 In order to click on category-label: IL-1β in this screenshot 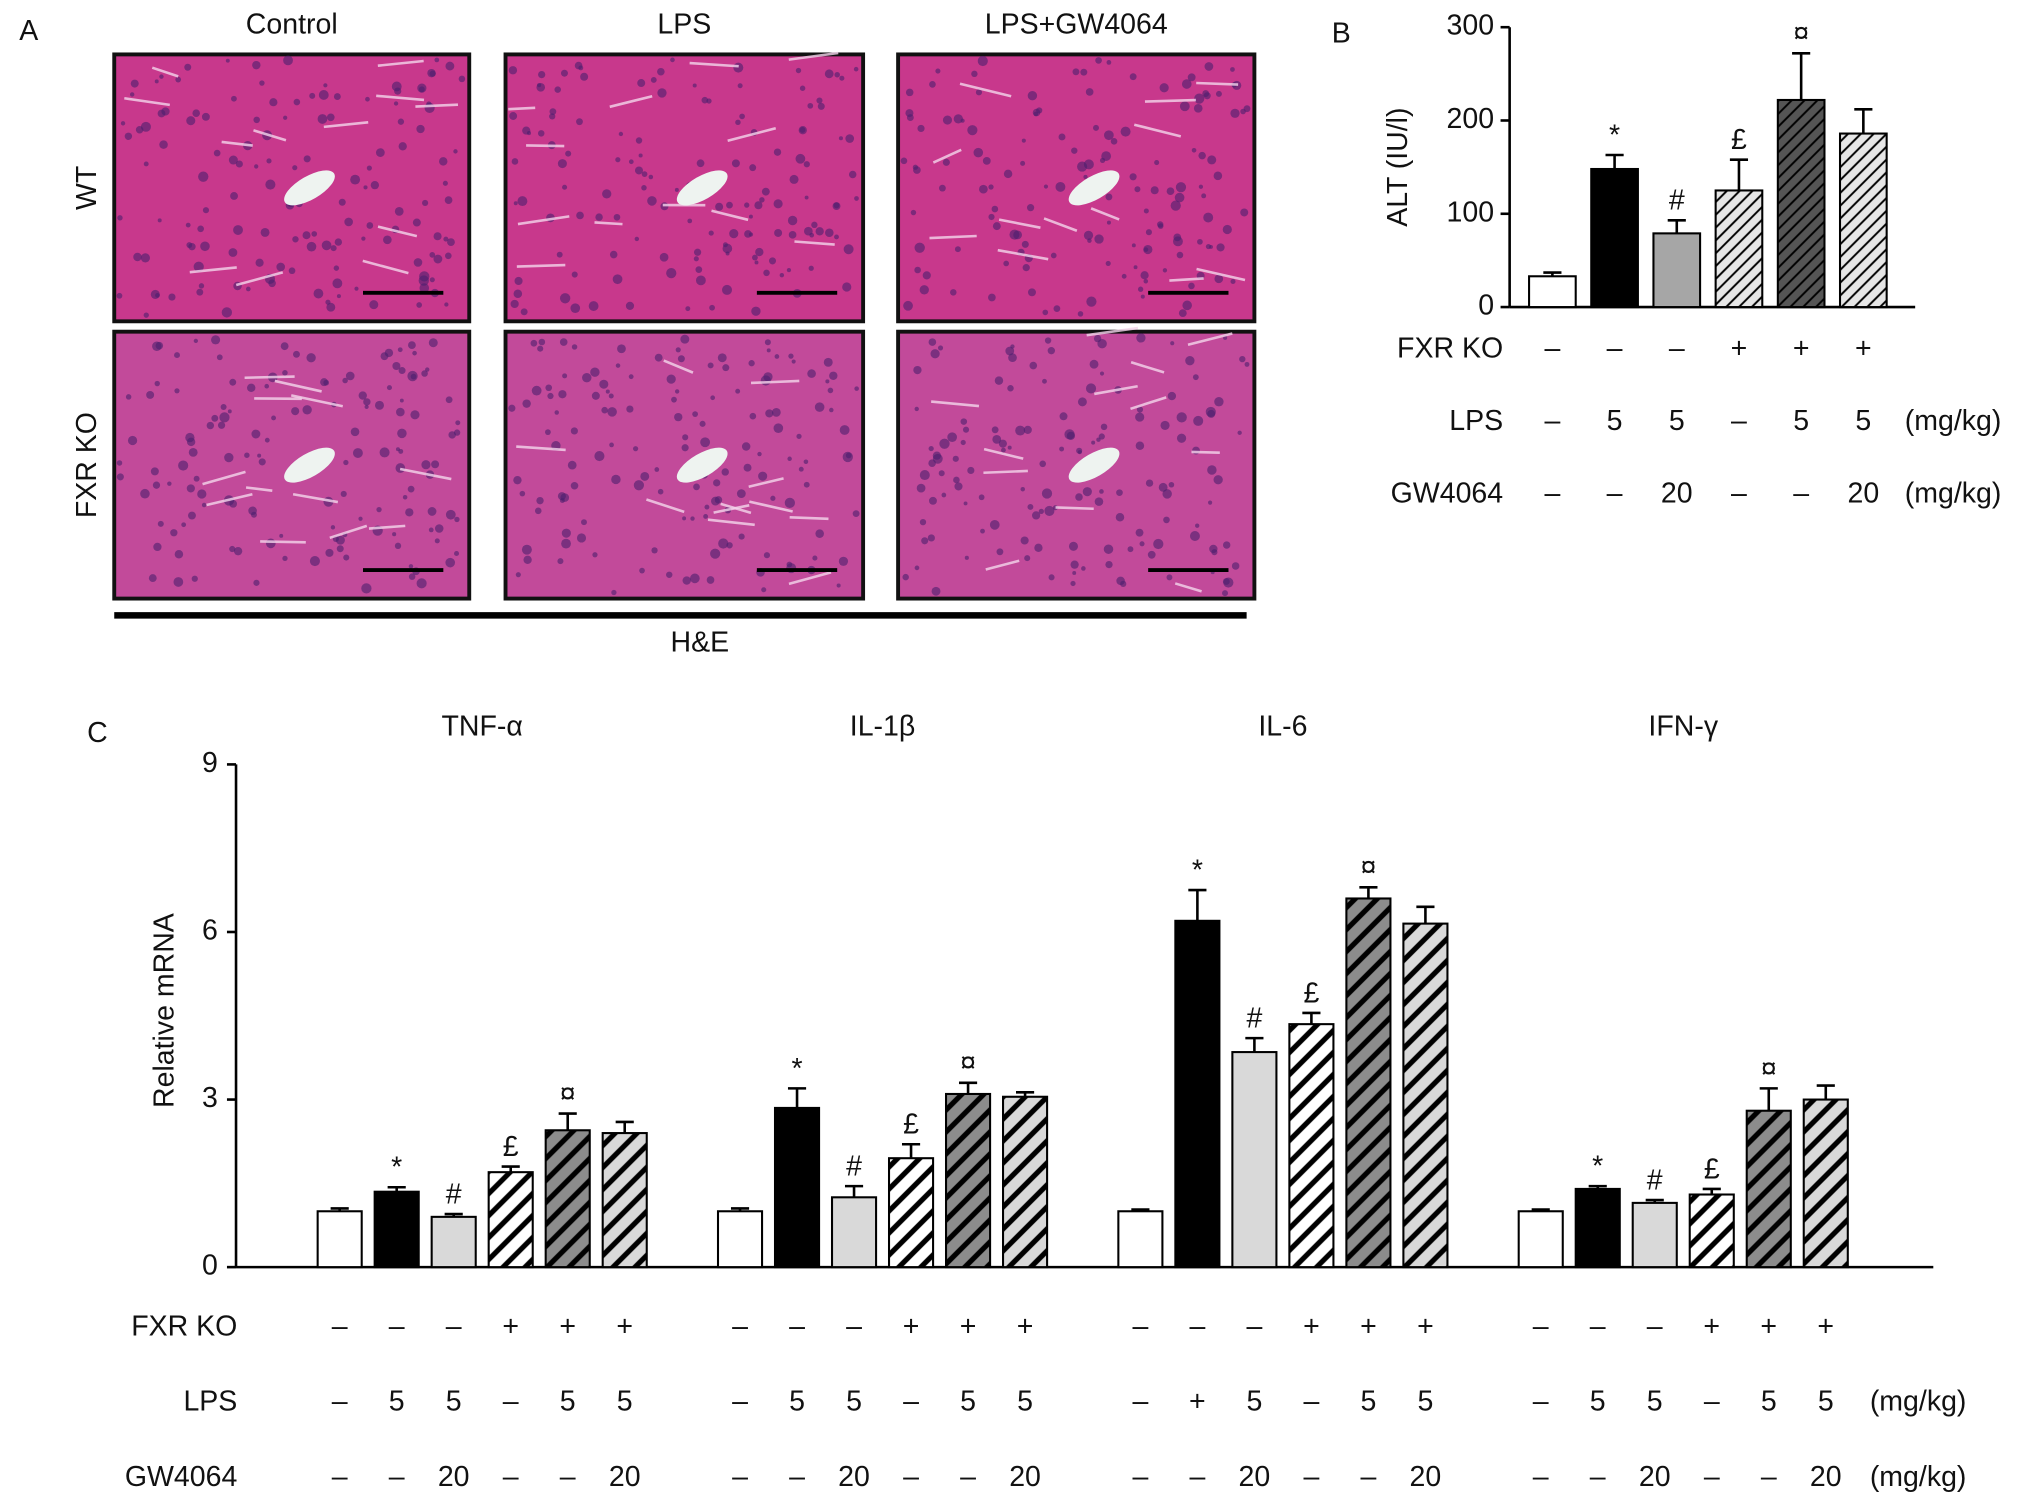, I will do `click(883, 727)`.